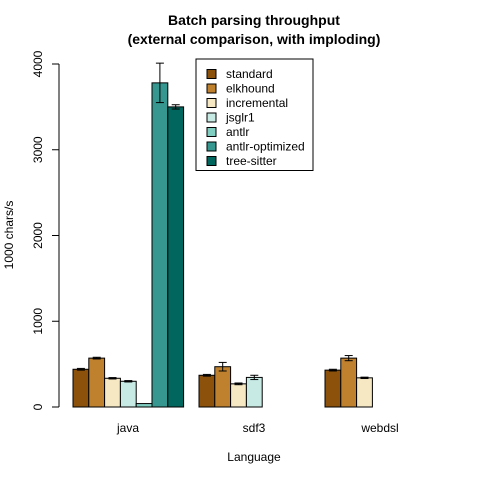 The width and height of the screenshot is (480, 480). I want to click on legend-label-antlr-optimized: antlr-optimized, so click(265, 147).